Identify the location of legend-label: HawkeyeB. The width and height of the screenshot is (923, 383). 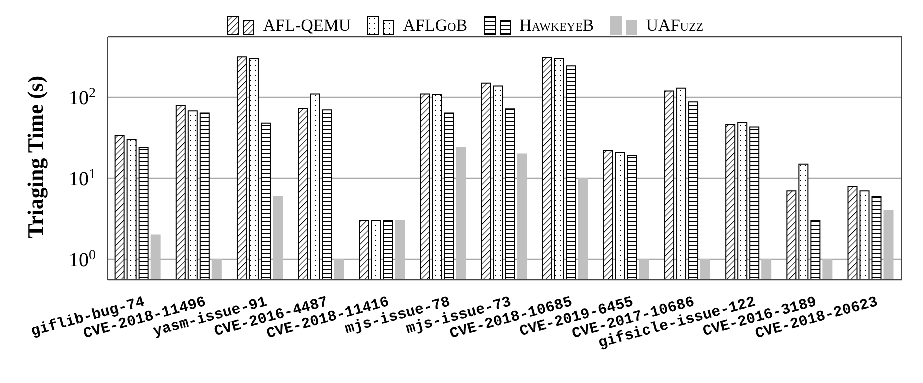
(557, 26).